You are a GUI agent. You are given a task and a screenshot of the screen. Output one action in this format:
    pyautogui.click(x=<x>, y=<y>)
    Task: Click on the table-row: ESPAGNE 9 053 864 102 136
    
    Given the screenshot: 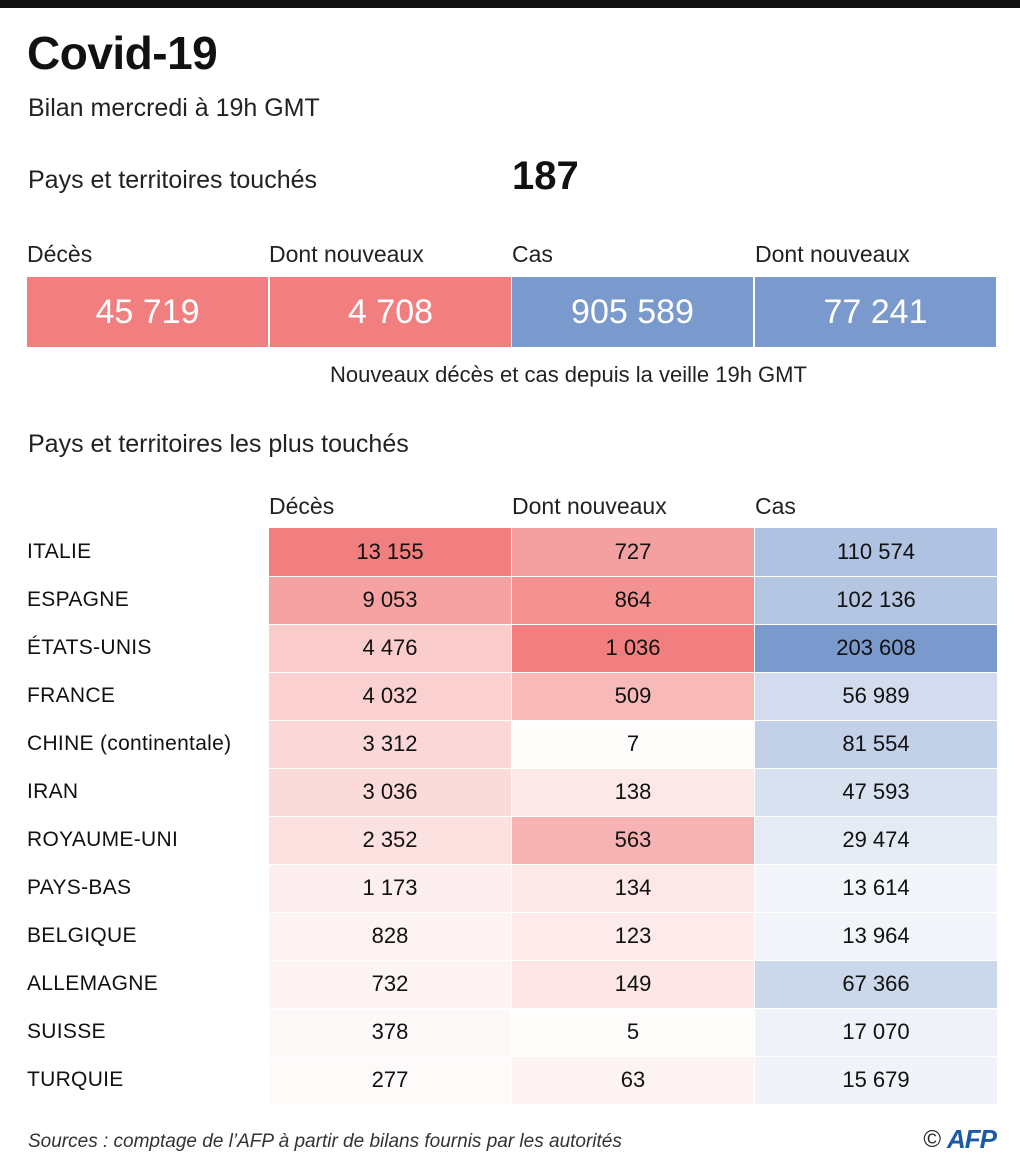 What is the action you would take?
    pyautogui.click(x=510, y=600)
    